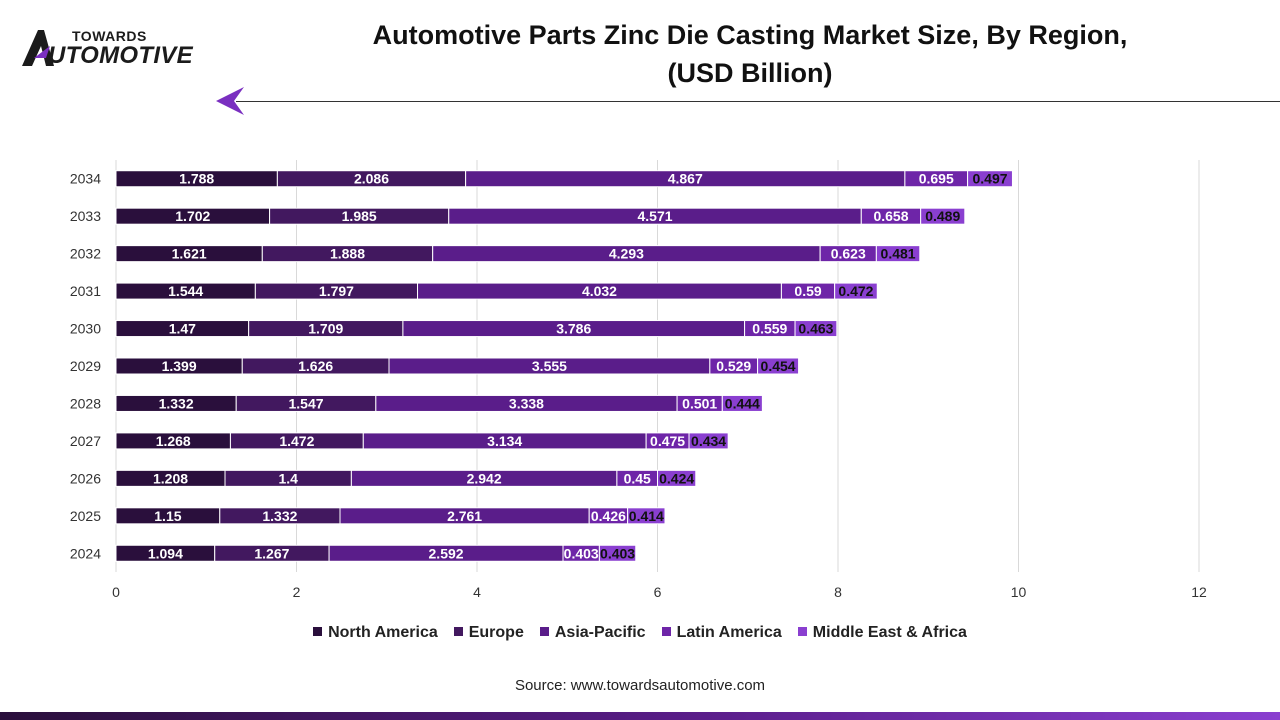 The height and width of the screenshot is (720, 1280). I want to click on data-label: 0.45, so click(637, 478).